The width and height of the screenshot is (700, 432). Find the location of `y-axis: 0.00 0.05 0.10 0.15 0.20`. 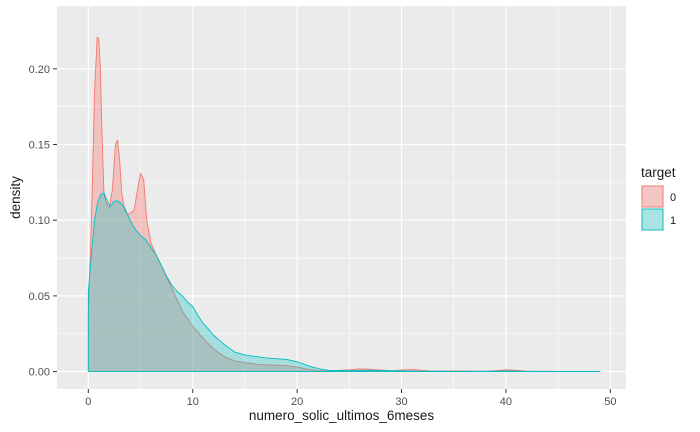

y-axis: 0.00 0.05 0.10 0.15 0.20 is located at coordinates (43, 221).